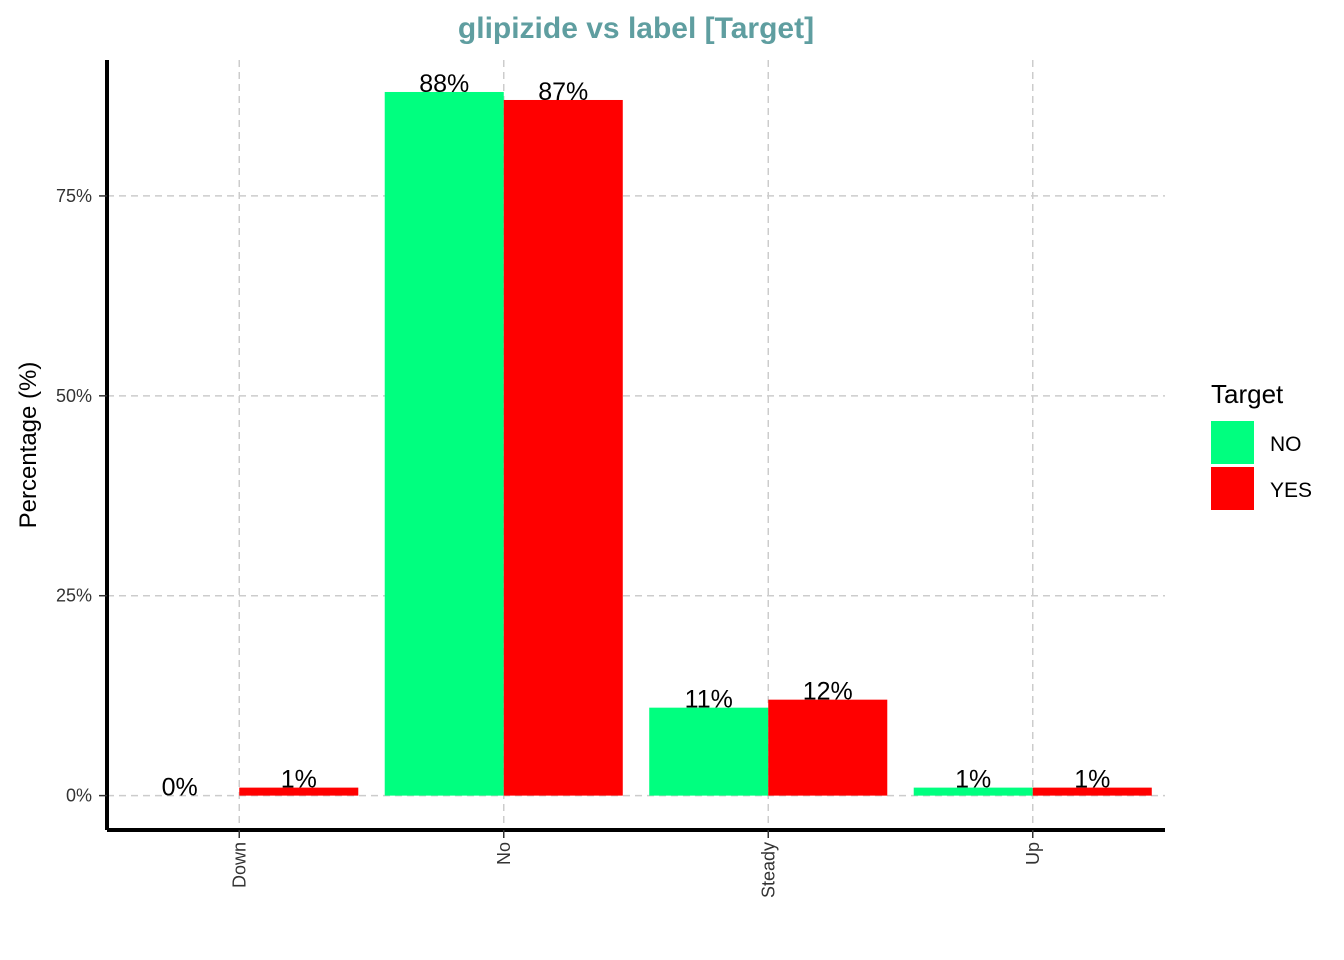 This screenshot has width=1344, height=960. Describe the element at coordinates (444, 84) in the screenshot. I see `data-label: 88%` at that location.